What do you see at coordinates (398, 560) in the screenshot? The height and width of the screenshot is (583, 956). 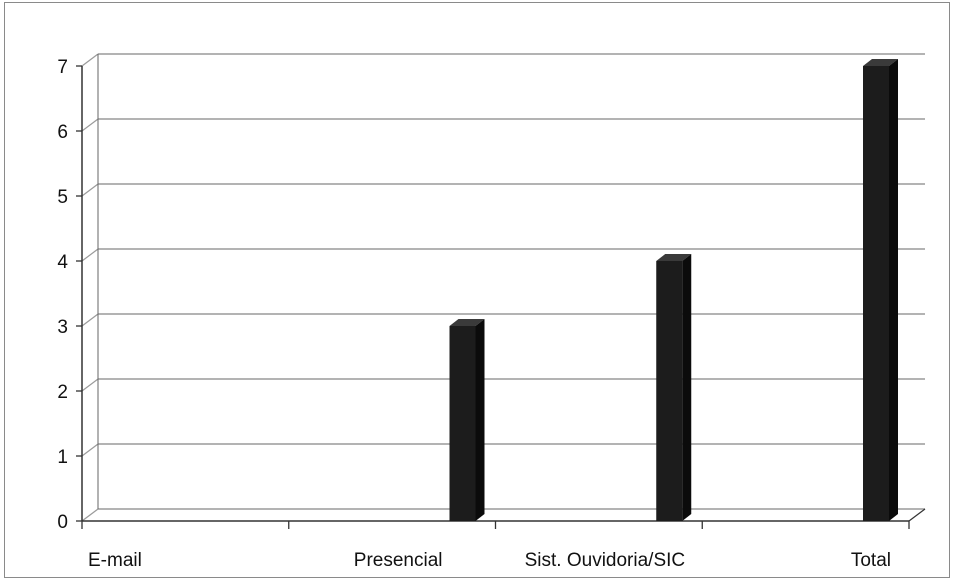 I see `x-tick-label: Presencial` at bounding box center [398, 560].